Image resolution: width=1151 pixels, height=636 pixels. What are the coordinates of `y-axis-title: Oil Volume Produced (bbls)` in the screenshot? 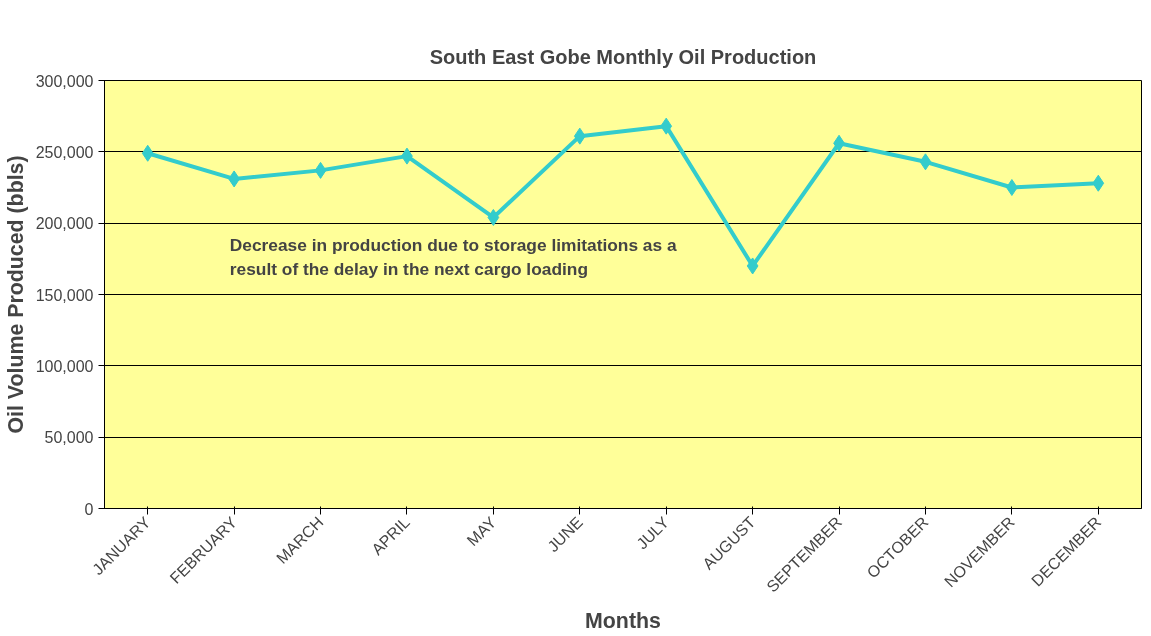 It's located at (15, 294).